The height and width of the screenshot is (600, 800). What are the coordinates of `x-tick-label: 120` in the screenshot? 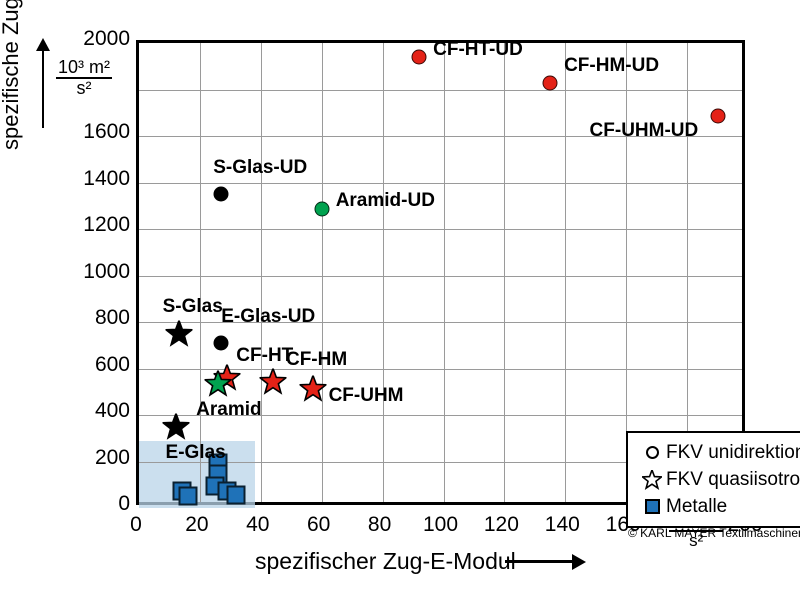 It's located at (501, 524).